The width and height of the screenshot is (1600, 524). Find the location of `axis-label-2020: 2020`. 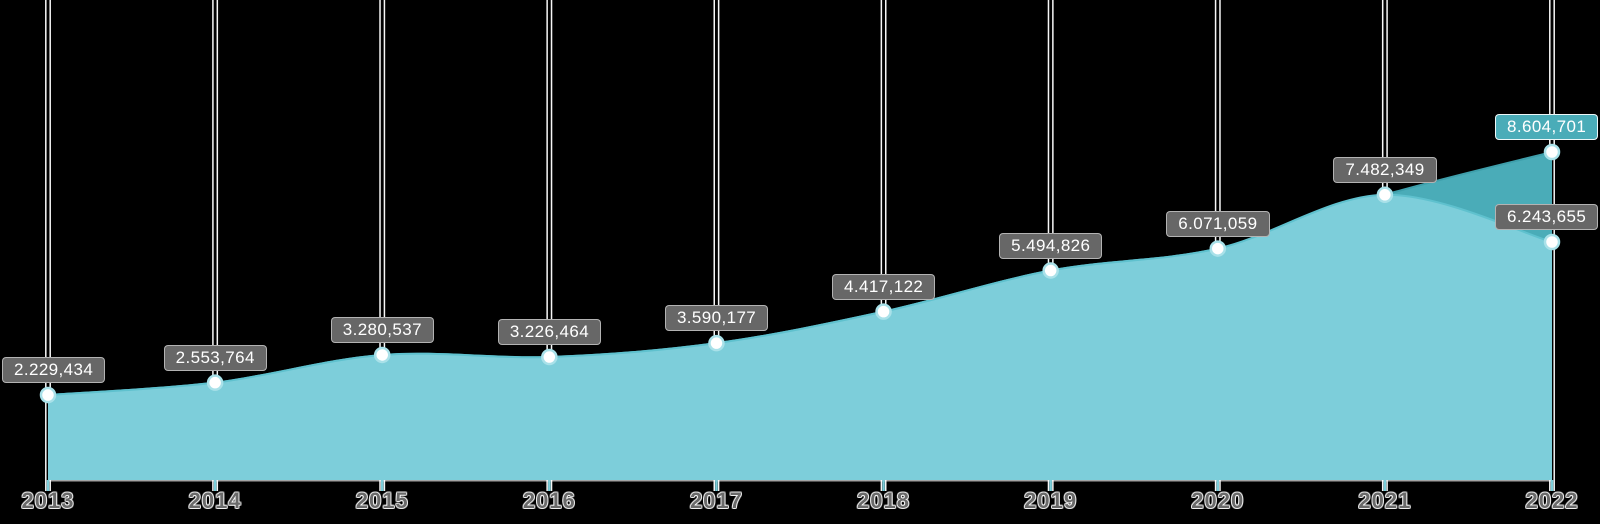

axis-label-2020: 2020 is located at coordinates (1218, 500).